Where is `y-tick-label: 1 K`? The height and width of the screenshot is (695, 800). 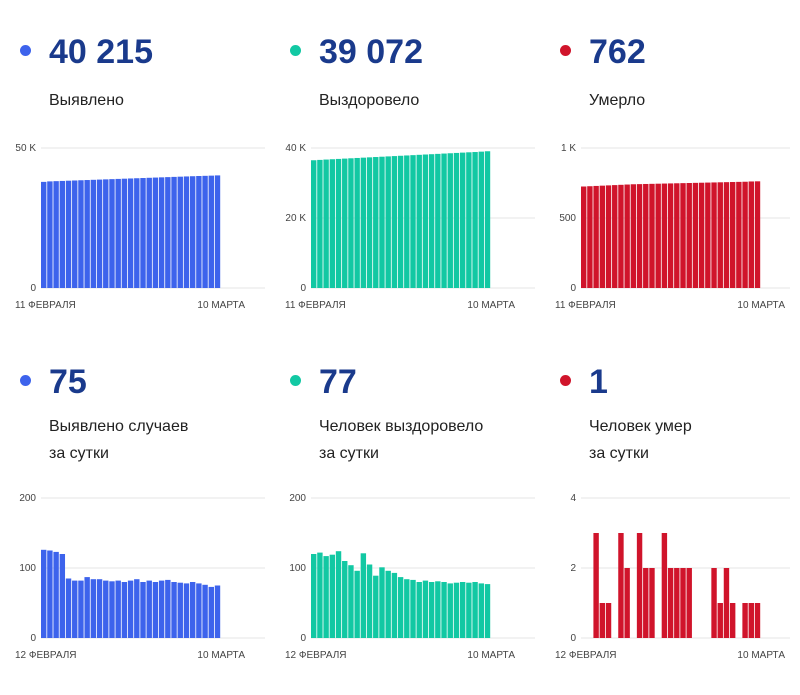 y-tick-label: 1 K is located at coordinates (568, 148).